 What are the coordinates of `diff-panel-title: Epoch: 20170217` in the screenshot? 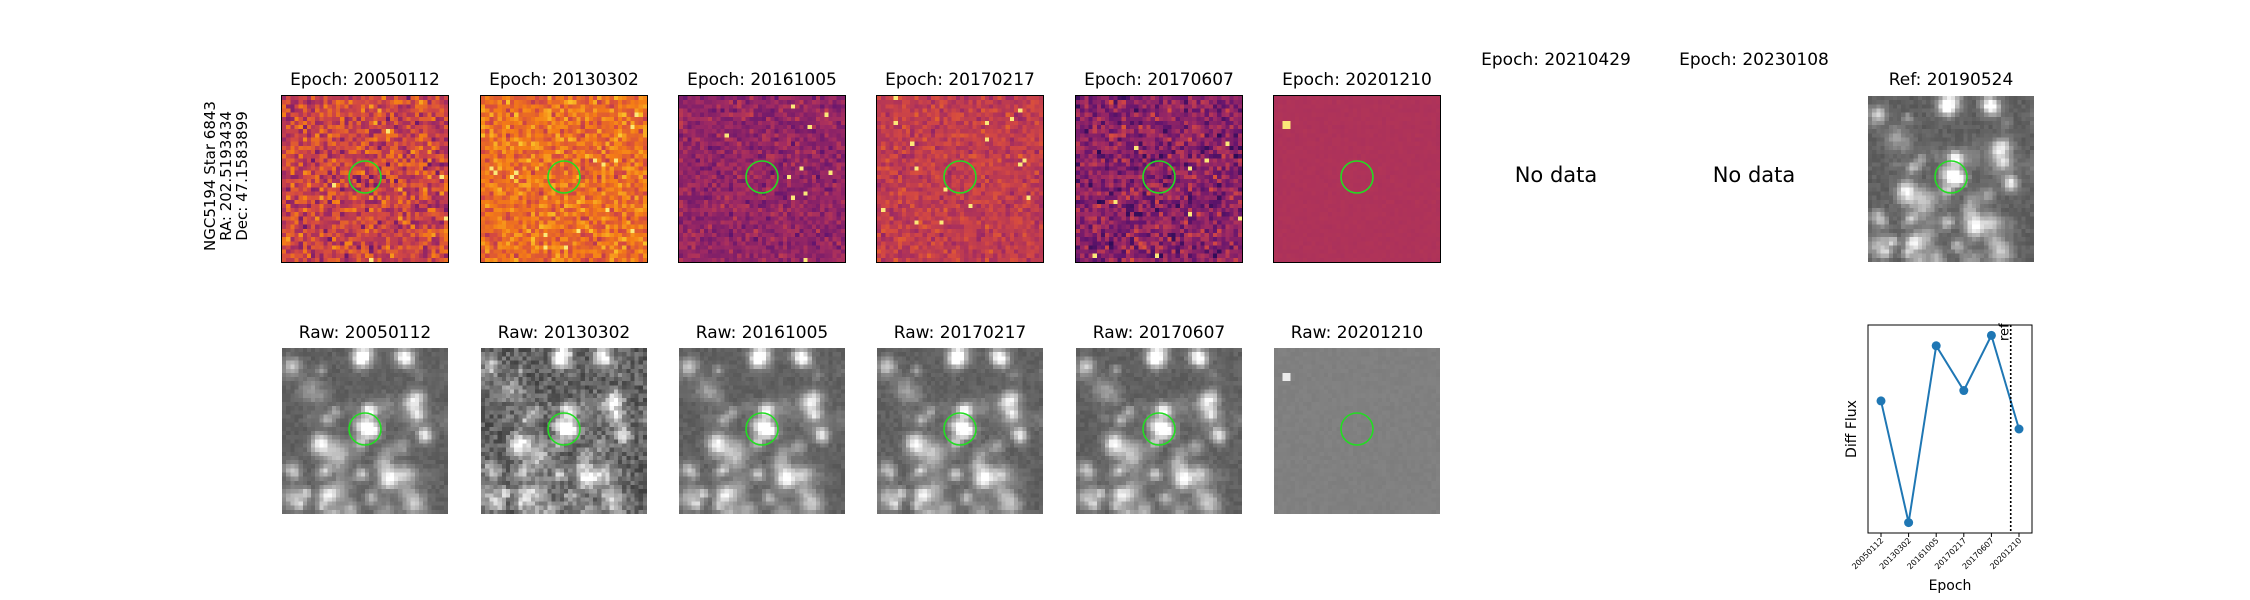 It's located at (960, 80).